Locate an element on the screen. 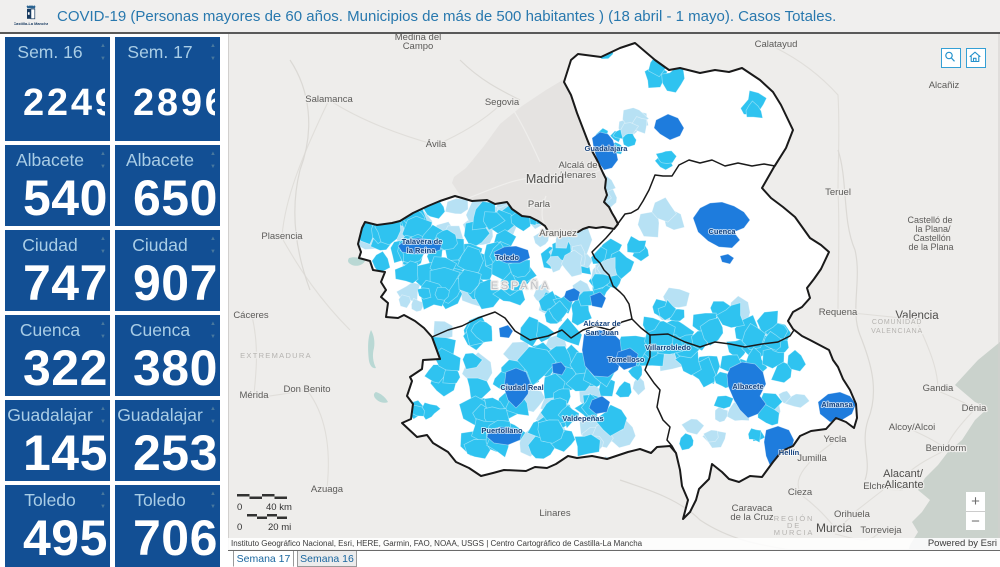 This screenshot has height=567, width=1000. svg-text: Torrevieja is located at coordinates (881, 530).